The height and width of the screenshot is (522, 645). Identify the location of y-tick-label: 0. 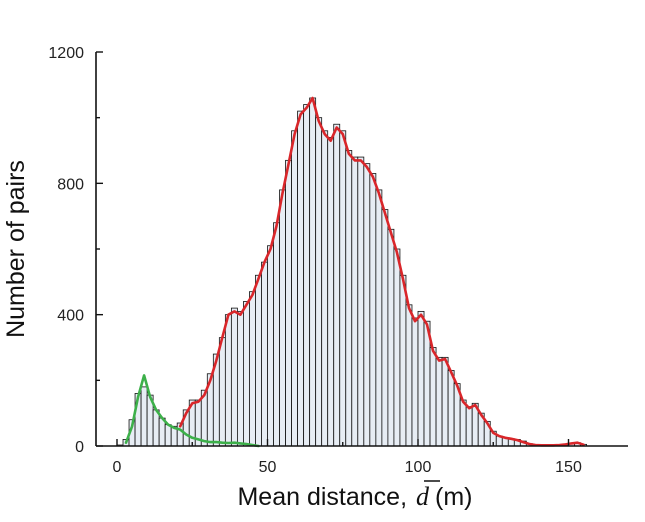
(79, 447).